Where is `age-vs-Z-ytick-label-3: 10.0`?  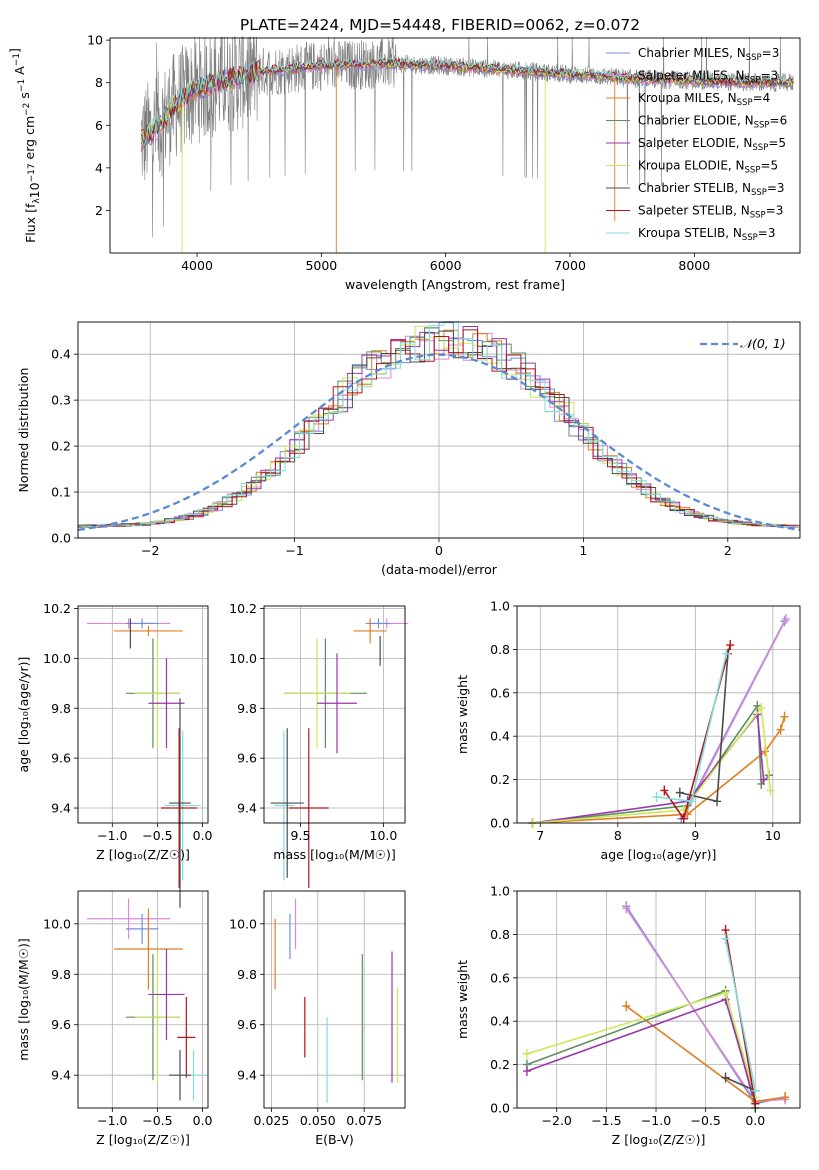 age-vs-Z-ytick-label-3: 10.0 is located at coordinates (57, 658).